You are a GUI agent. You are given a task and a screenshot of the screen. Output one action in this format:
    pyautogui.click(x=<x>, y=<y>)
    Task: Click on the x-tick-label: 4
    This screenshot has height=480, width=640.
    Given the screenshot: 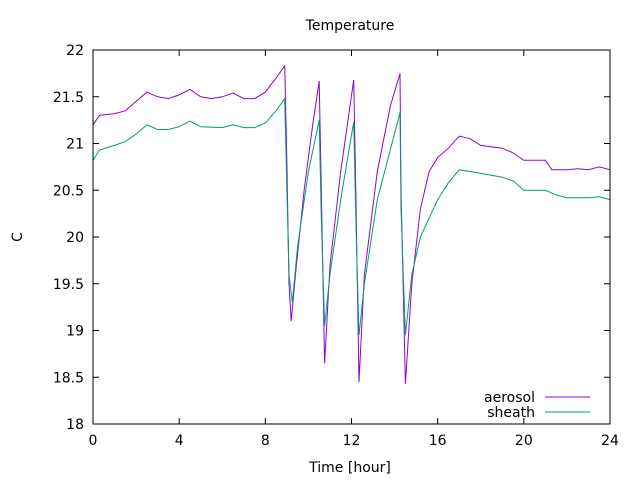 What is the action you would take?
    pyautogui.click(x=179, y=441)
    